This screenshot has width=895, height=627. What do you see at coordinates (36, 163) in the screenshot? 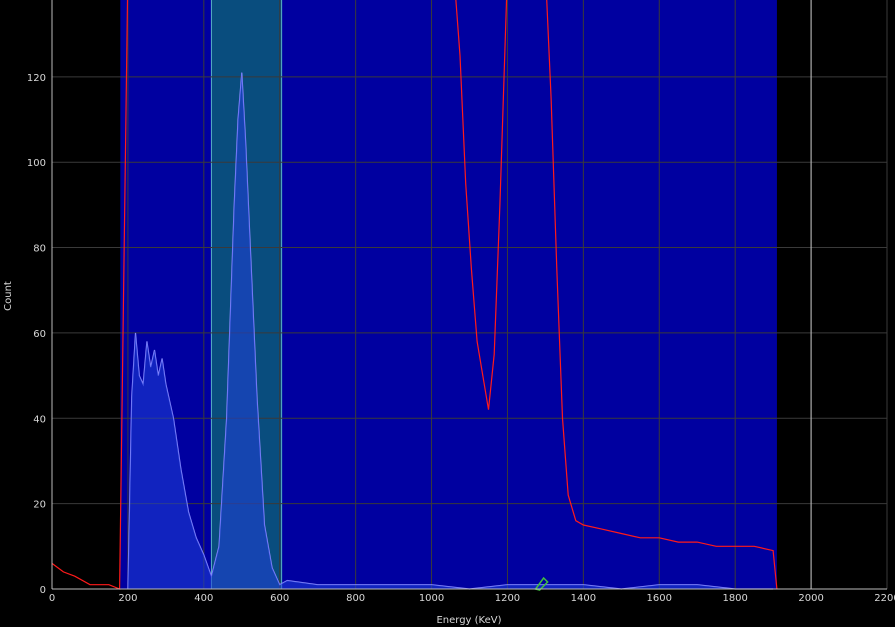
I see `y-tick-label: 100` at bounding box center [36, 163].